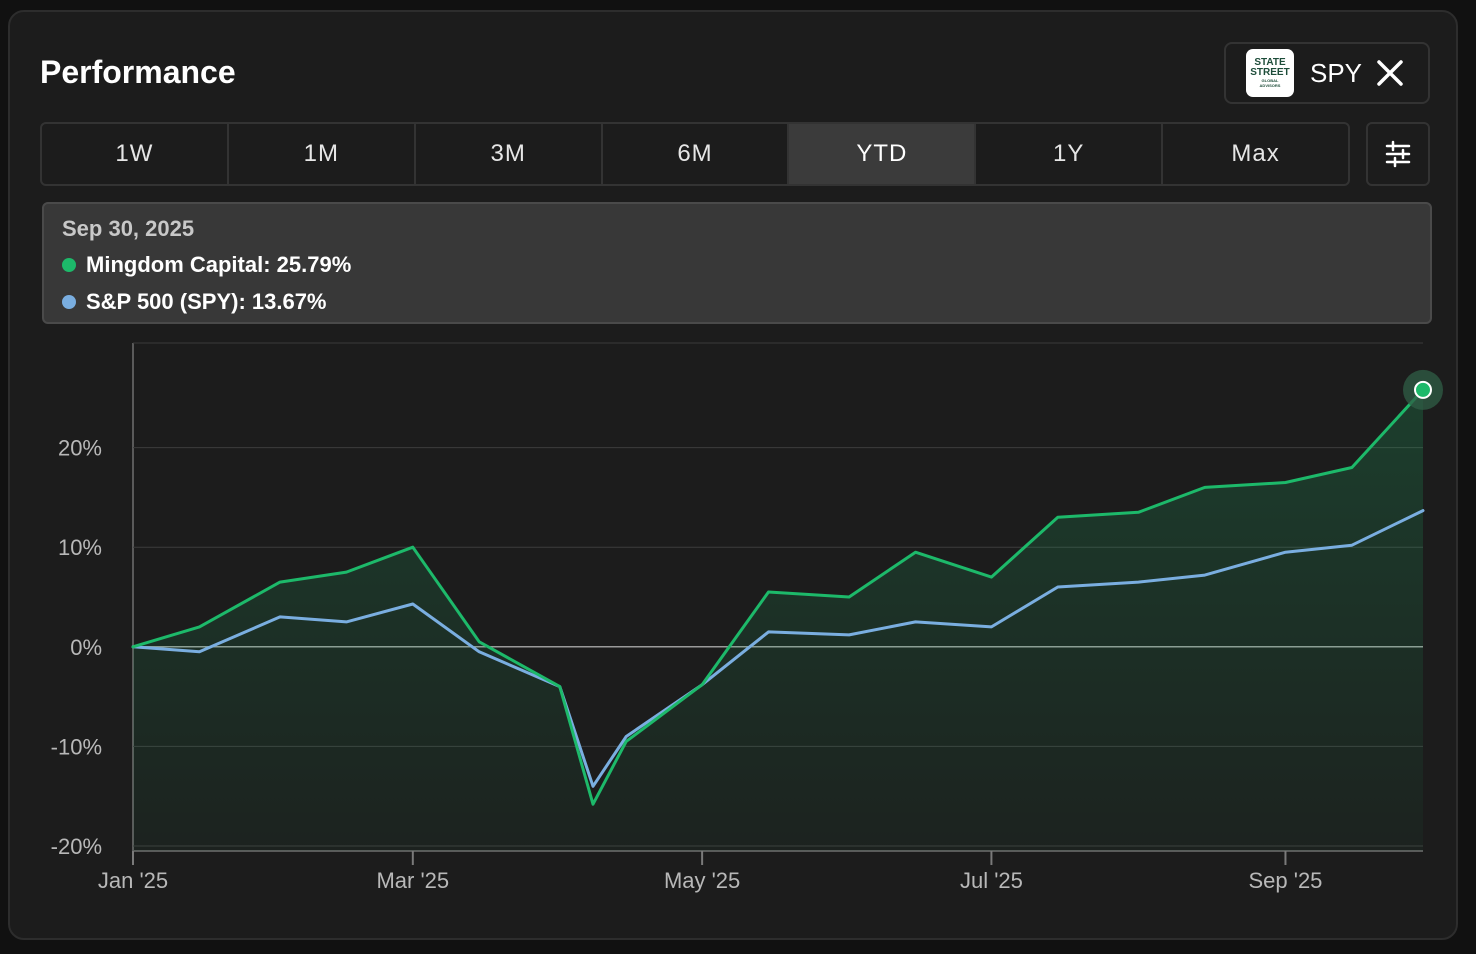 This screenshot has height=954, width=1476. What do you see at coordinates (206, 301) in the screenshot?
I see `tooltip-label: S&P 500 (SPY): 13.67%` at bounding box center [206, 301].